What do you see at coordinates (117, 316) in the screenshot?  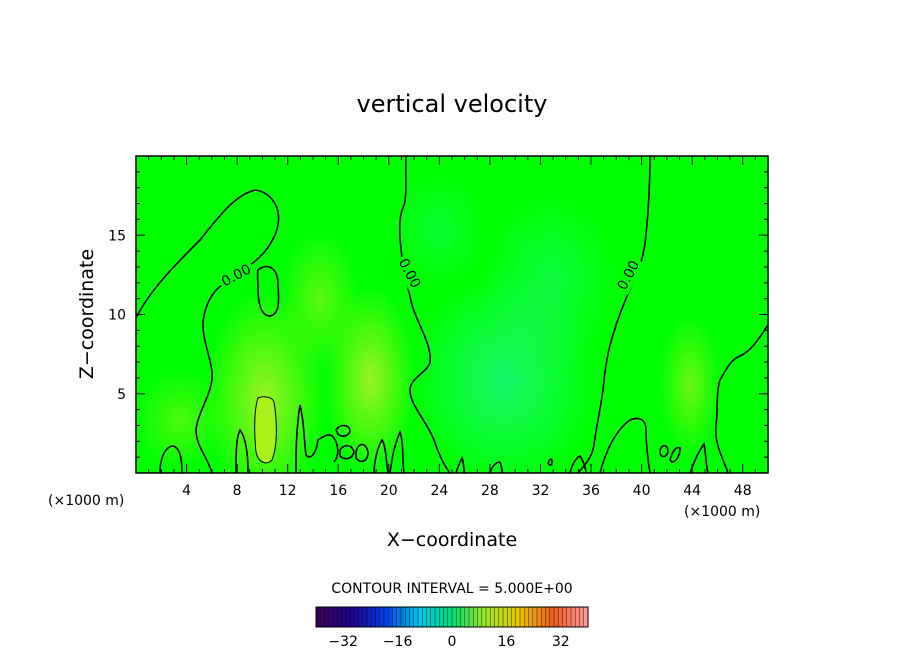 I see `y-tick-label: 10` at bounding box center [117, 316].